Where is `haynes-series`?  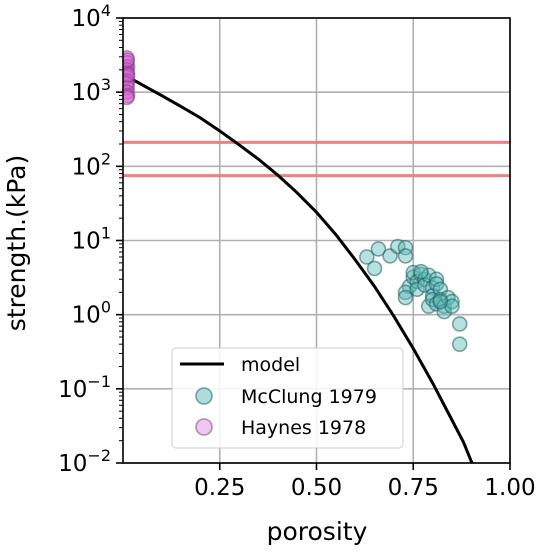 haynes-series is located at coordinates (129, 78).